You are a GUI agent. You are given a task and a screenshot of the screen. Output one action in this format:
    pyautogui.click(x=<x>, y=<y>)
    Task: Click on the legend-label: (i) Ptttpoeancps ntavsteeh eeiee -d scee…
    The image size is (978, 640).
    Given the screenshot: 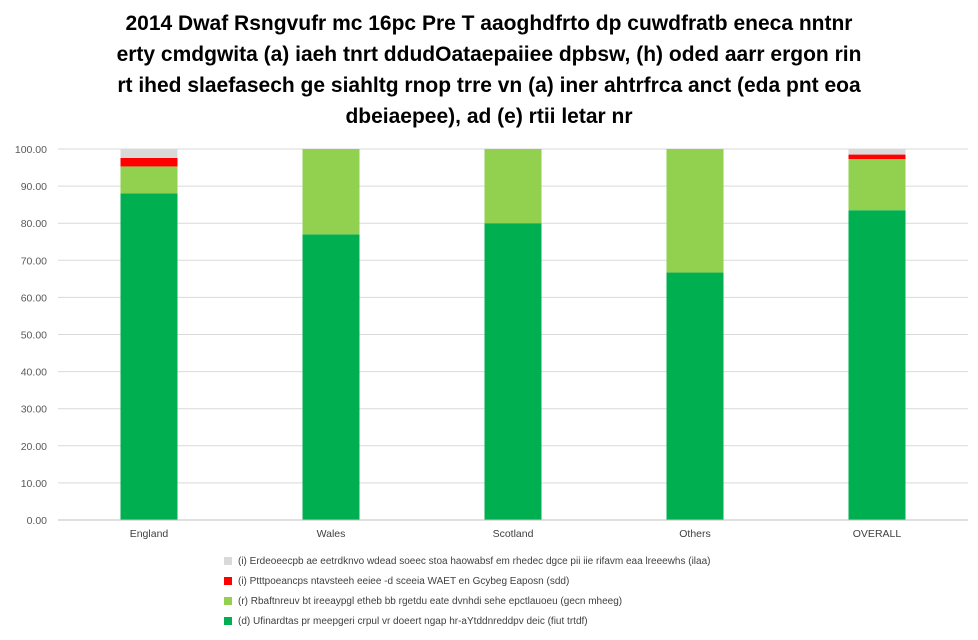 What is the action you would take?
    pyautogui.click(x=404, y=581)
    